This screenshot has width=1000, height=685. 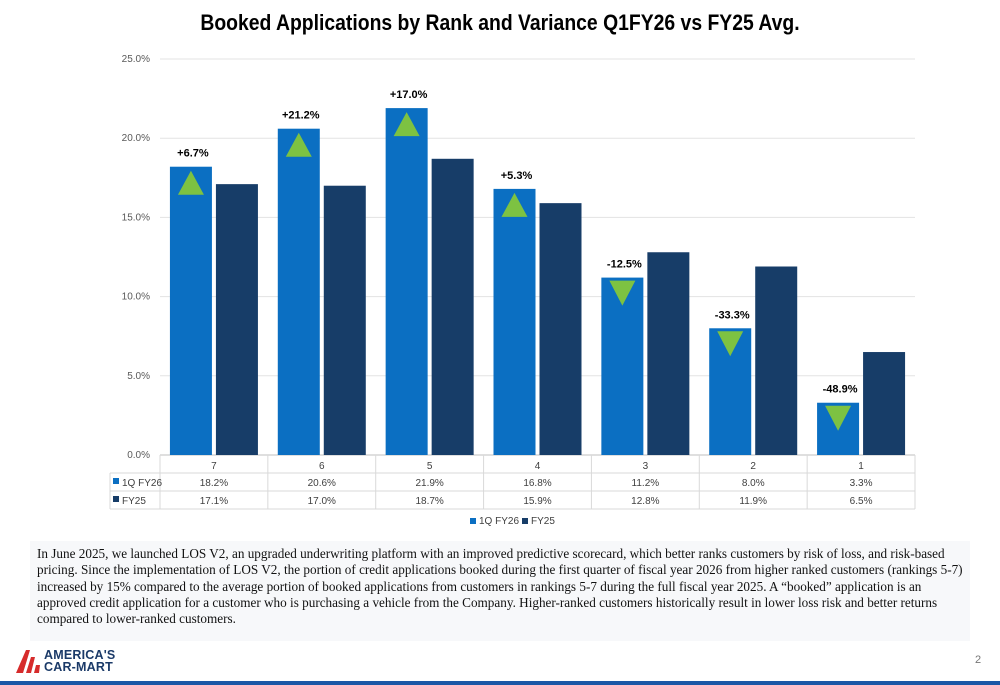 What do you see at coordinates (646, 466) in the screenshot?
I see `x-category-label: 3` at bounding box center [646, 466].